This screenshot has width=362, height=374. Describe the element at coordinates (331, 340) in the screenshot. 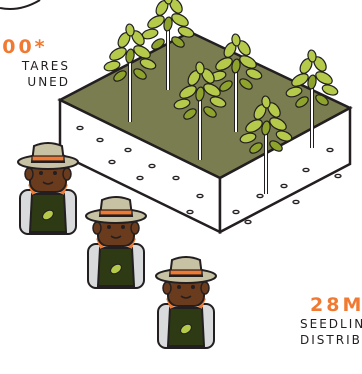

I see `stat-label-line-2: DISTRIBU` at that location.